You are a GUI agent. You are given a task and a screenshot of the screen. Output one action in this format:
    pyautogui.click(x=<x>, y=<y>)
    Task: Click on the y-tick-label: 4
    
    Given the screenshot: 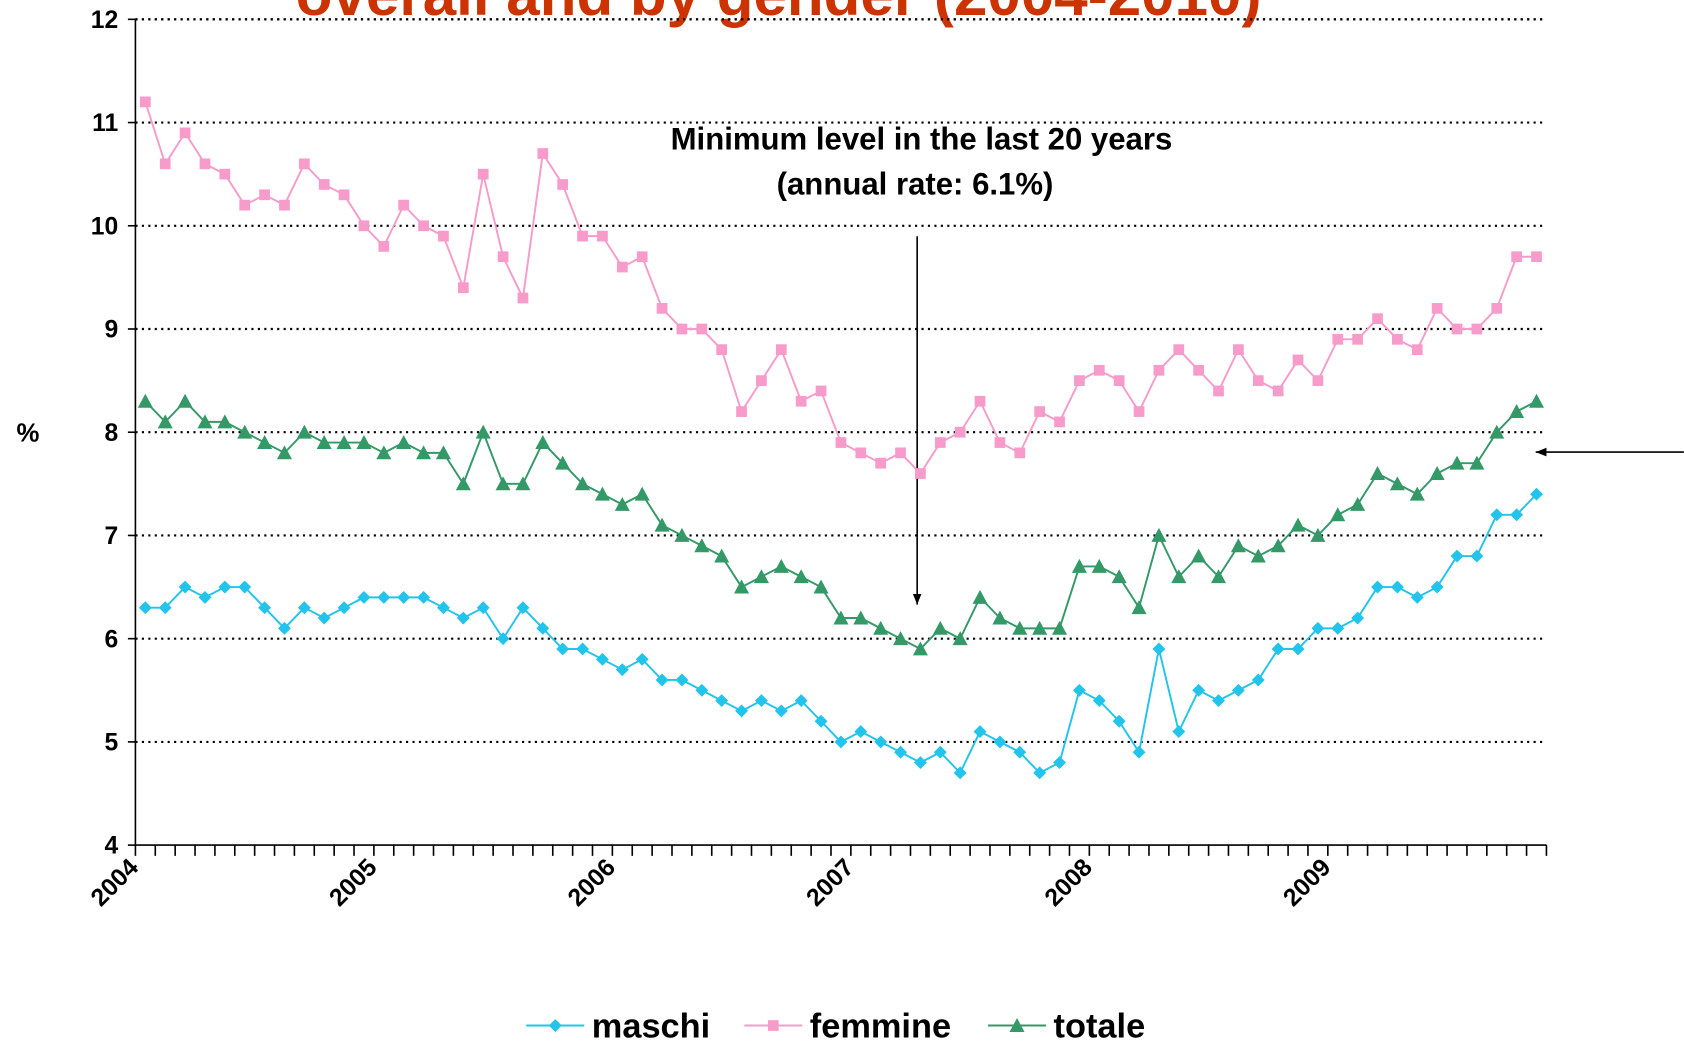 What is the action you would take?
    pyautogui.click(x=111, y=846)
    